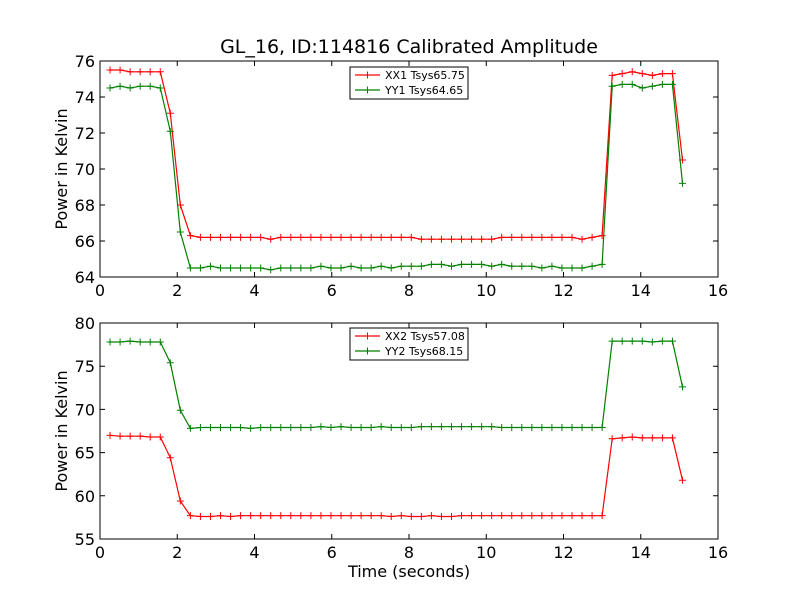 The height and width of the screenshot is (600, 800). What do you see at coordinates (423, 90) in the screenshot?
I see `legend-label: YY1 Tsys64.65` at bounding box center [423, 90].